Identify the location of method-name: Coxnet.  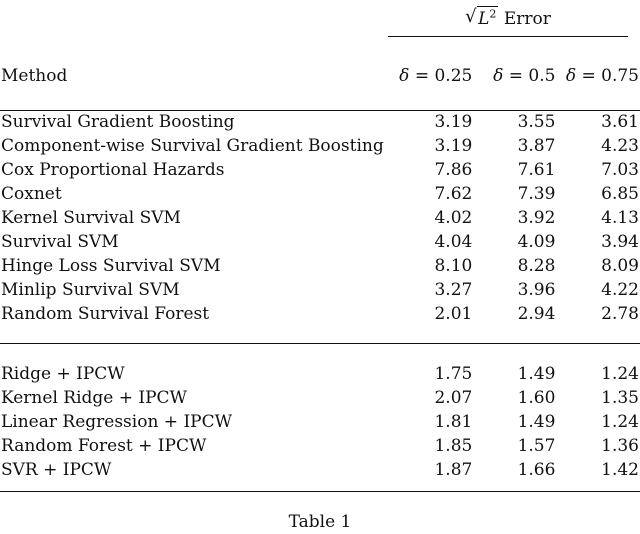
(31, 194).